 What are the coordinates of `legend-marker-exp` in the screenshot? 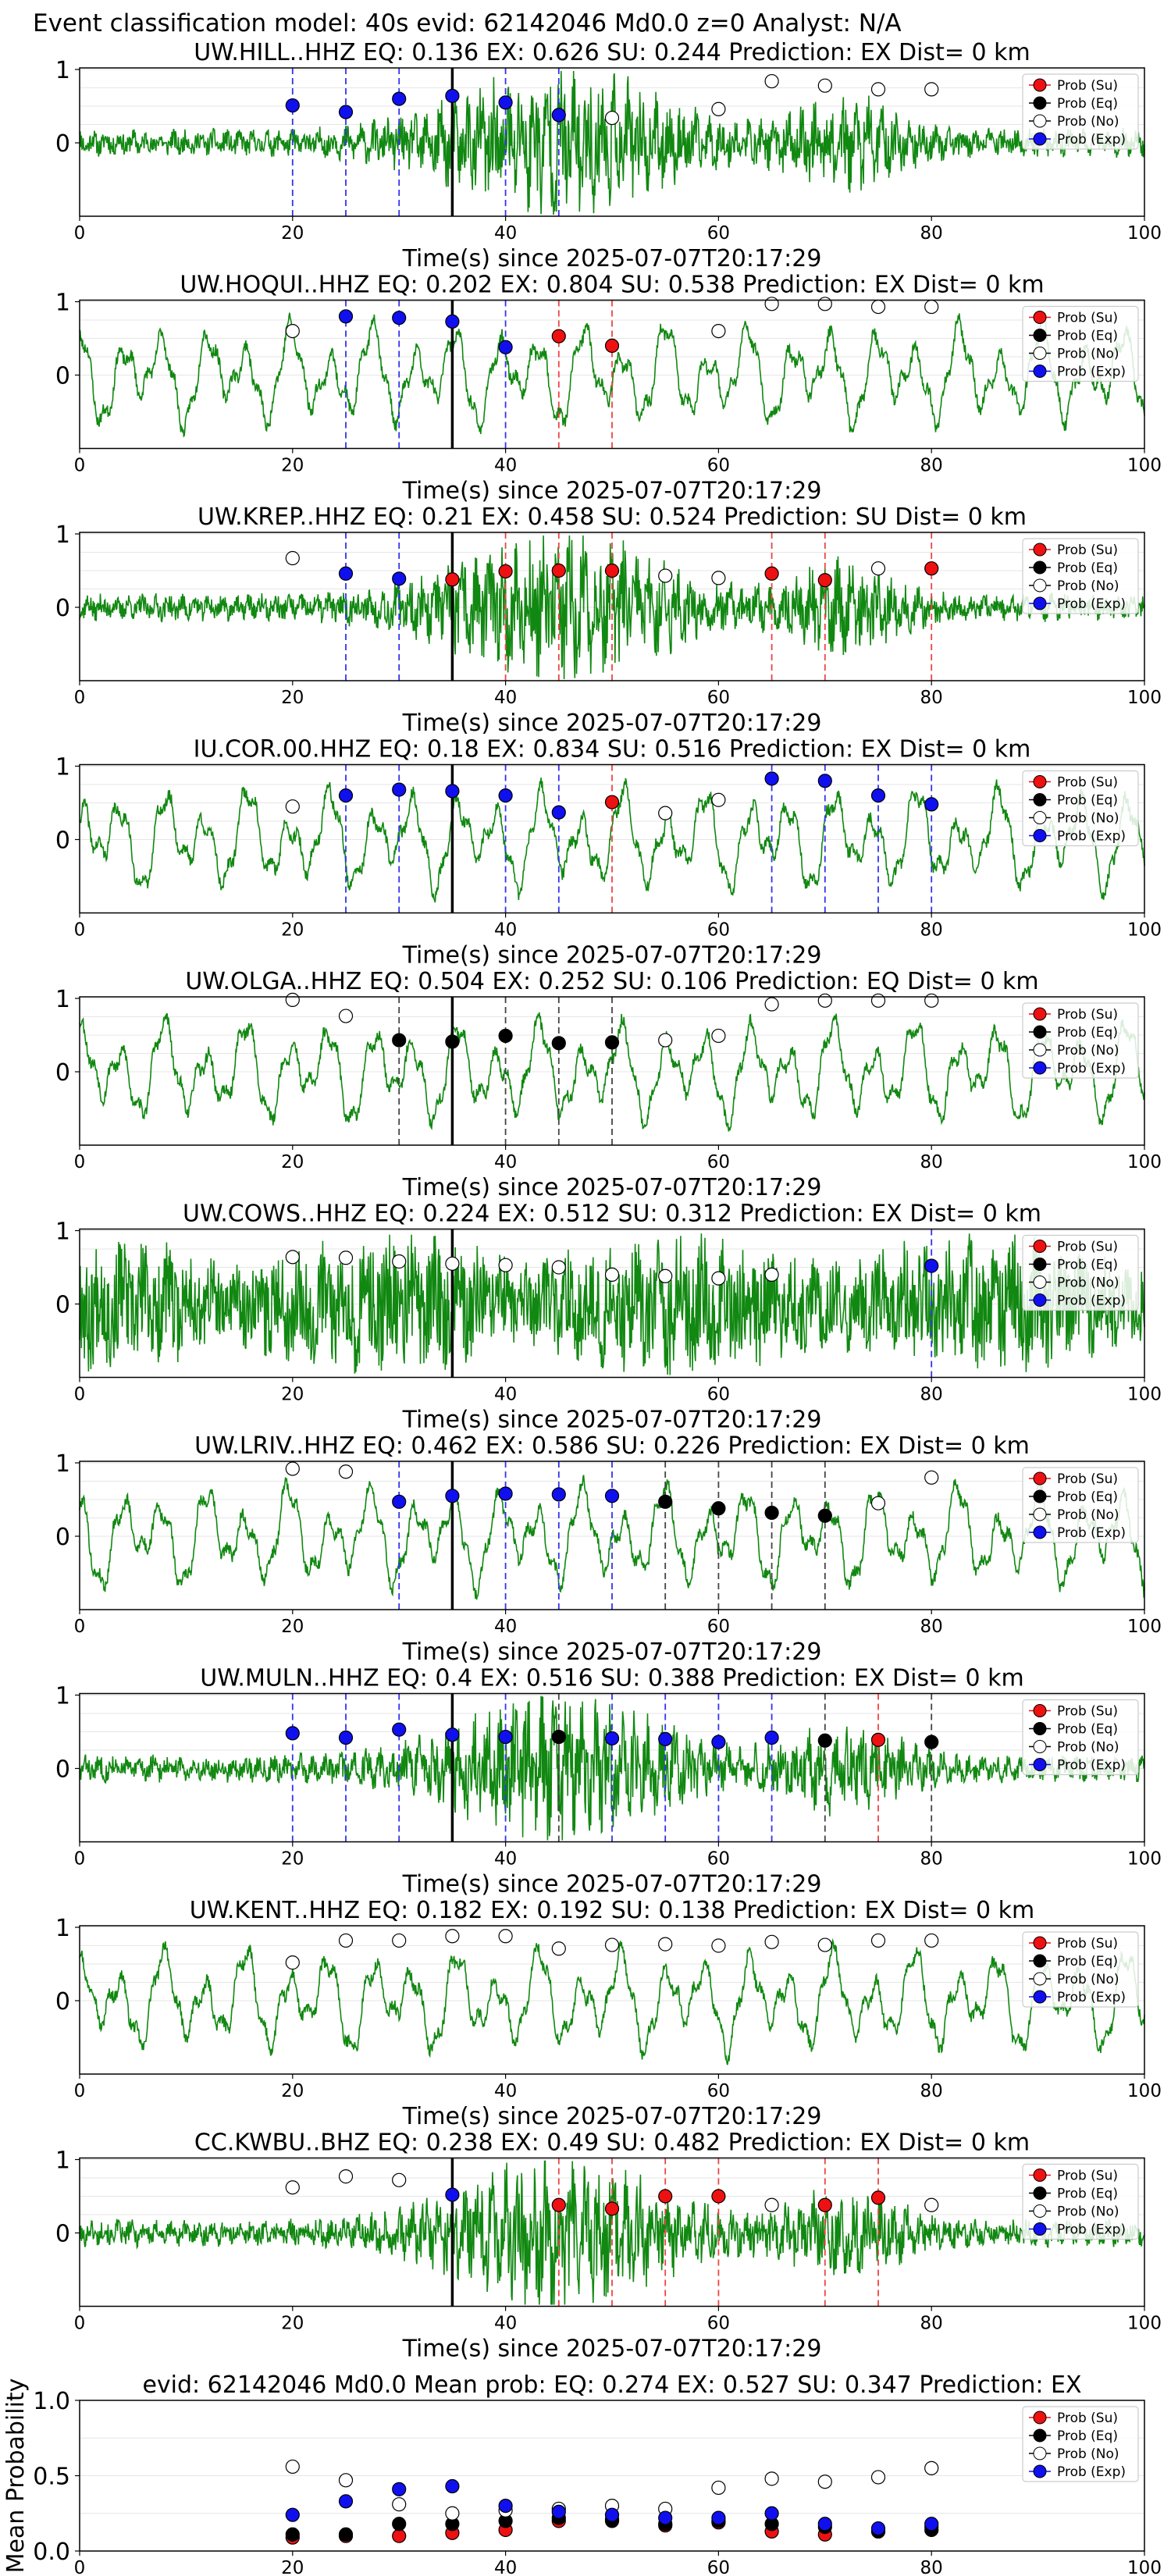 It's located at (1040, 2229).